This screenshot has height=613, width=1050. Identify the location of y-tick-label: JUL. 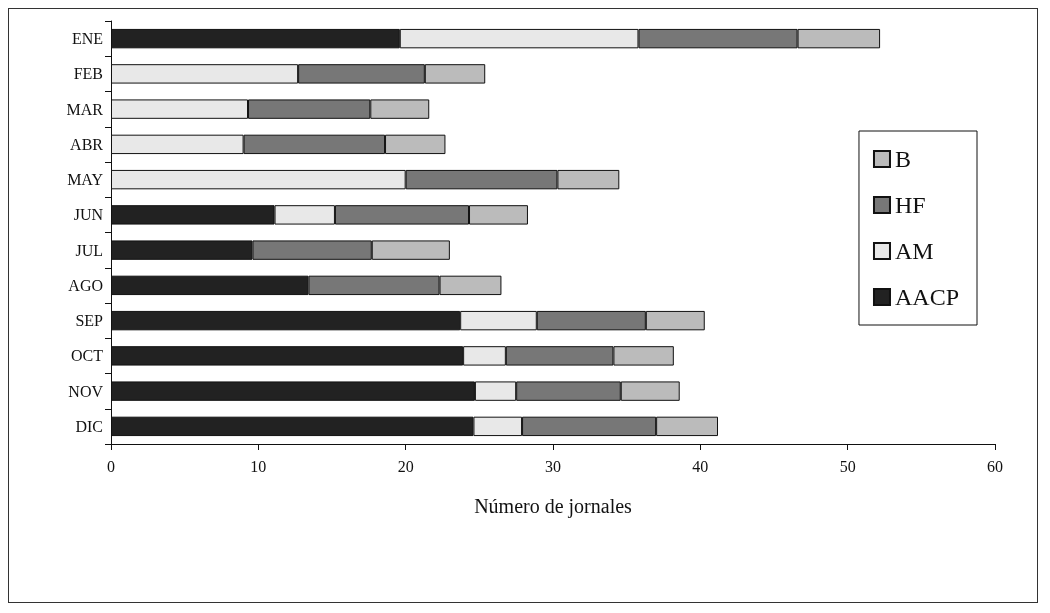
(89, 250).